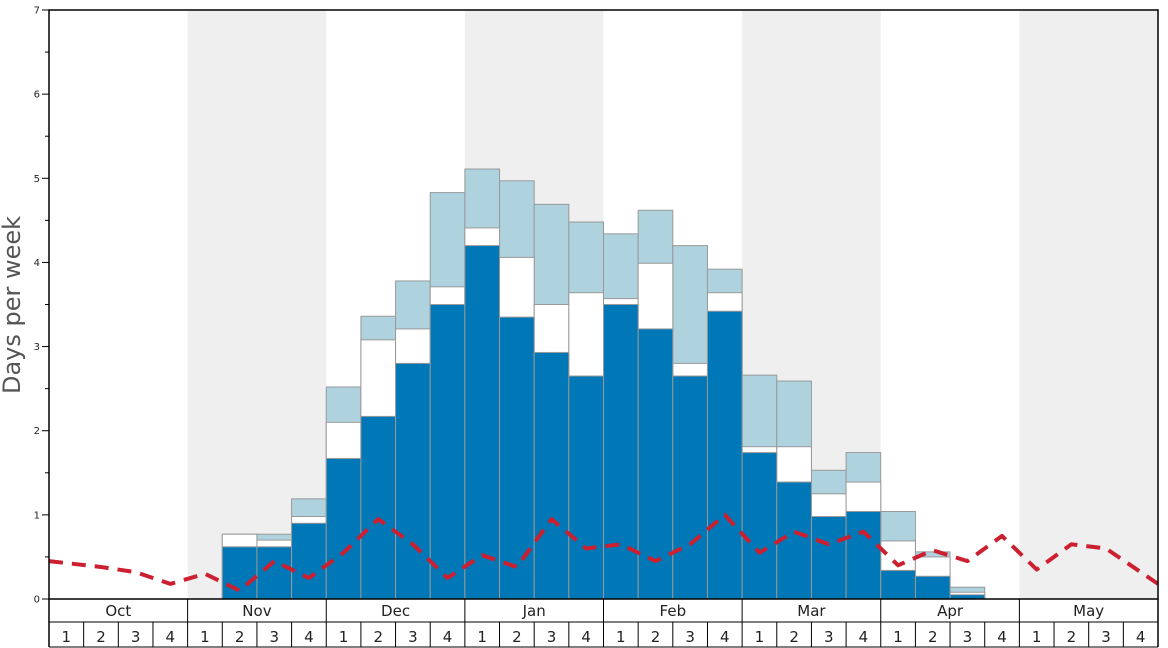 The width and height of the screenshot is (1168, 648). I want to click on y-tick-label: 0, so click(37, 600).